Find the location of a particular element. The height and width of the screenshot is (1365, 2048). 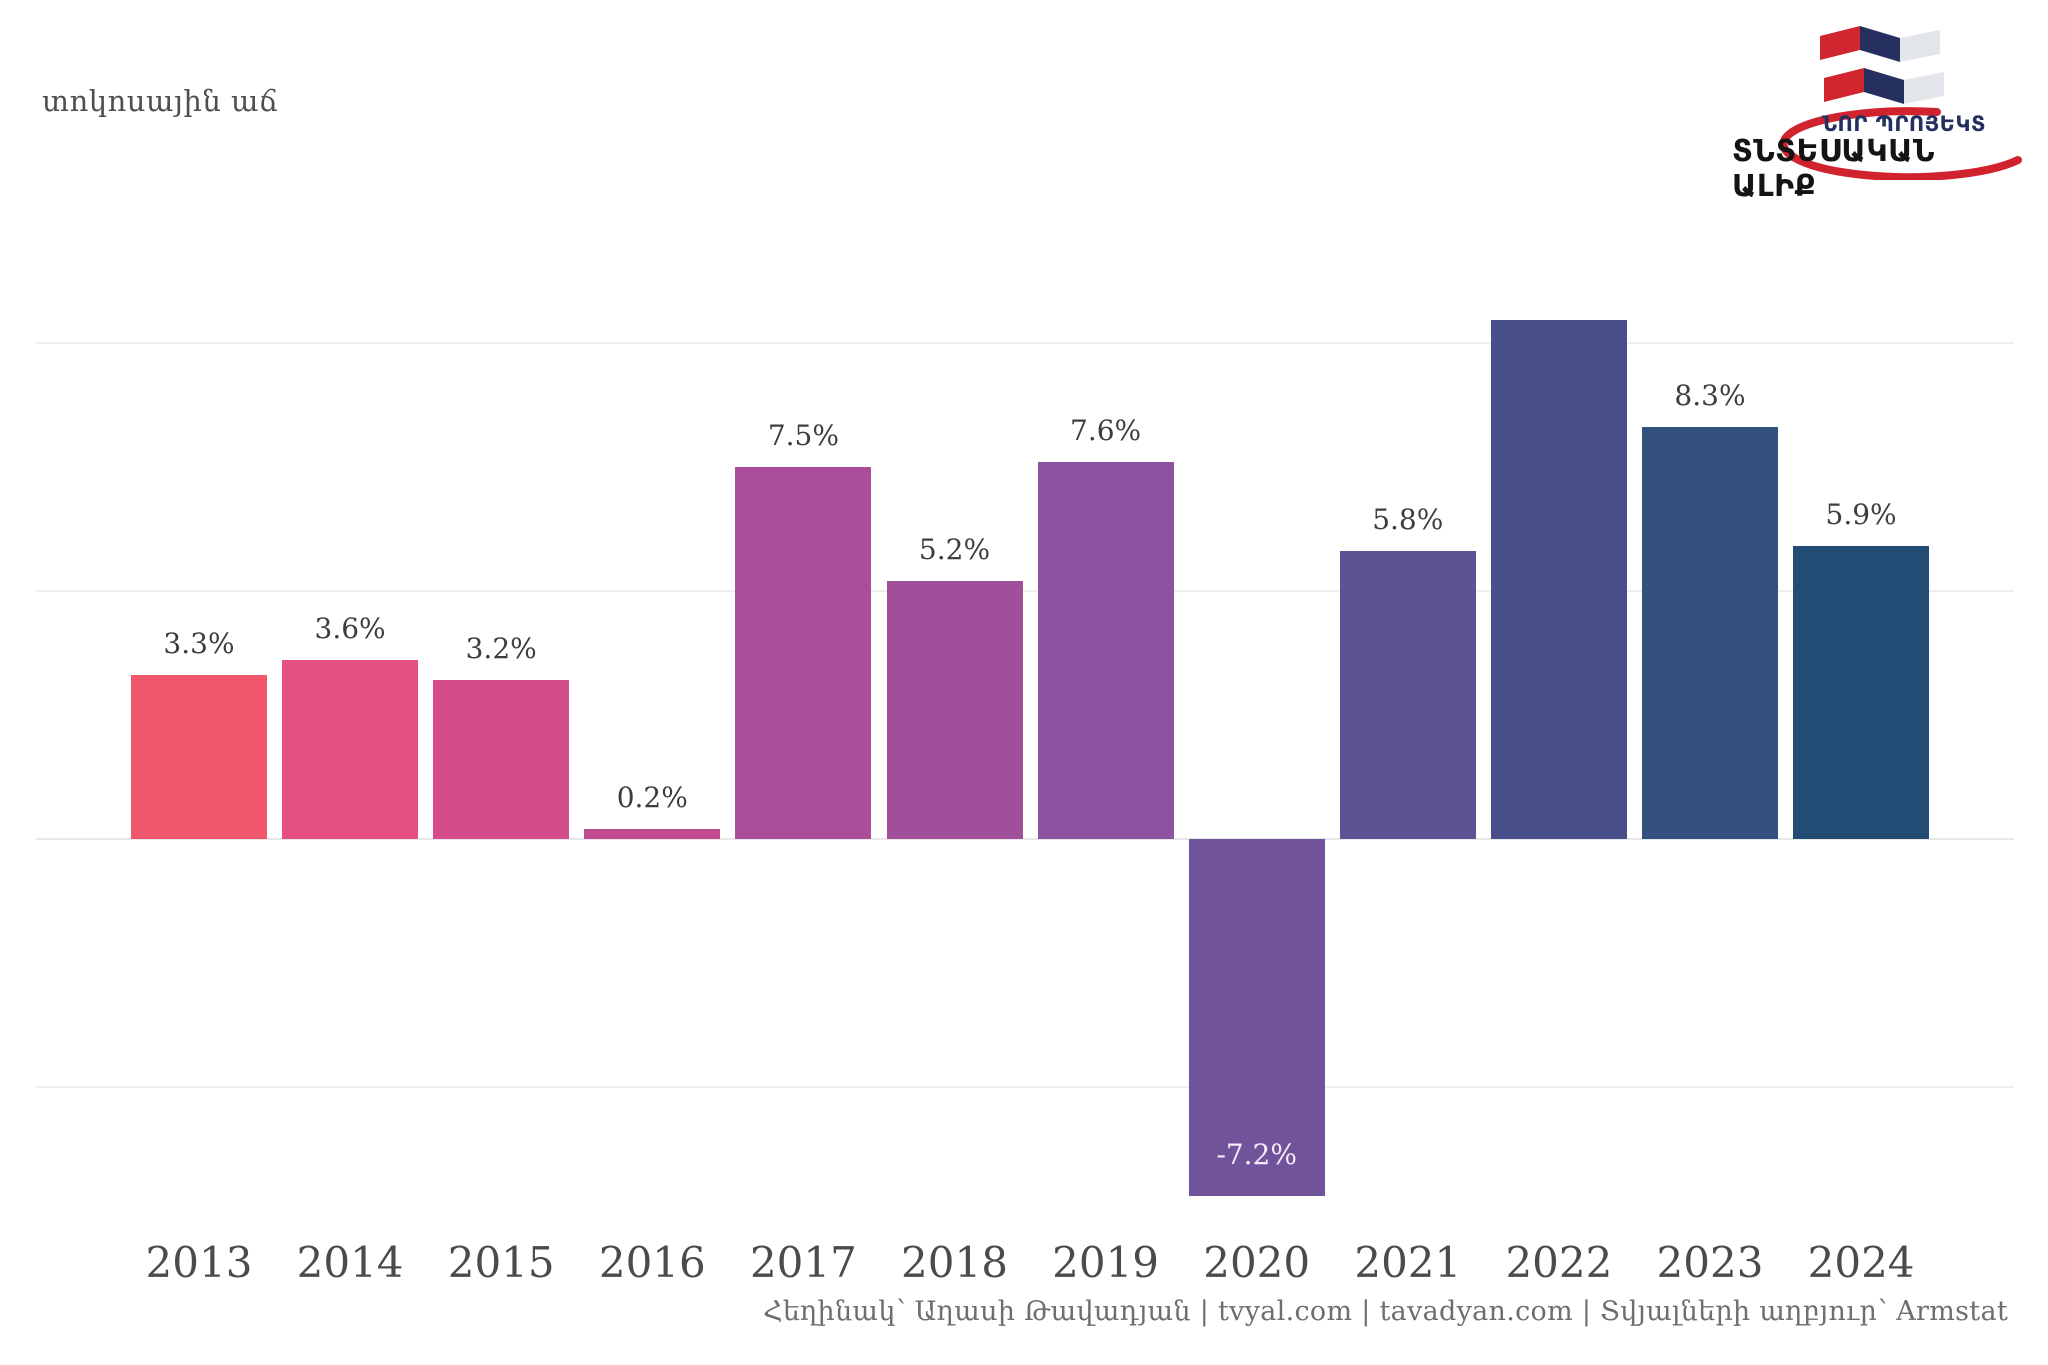

x-tick-2024: 2024 is located at coordinates (1861, 1262).